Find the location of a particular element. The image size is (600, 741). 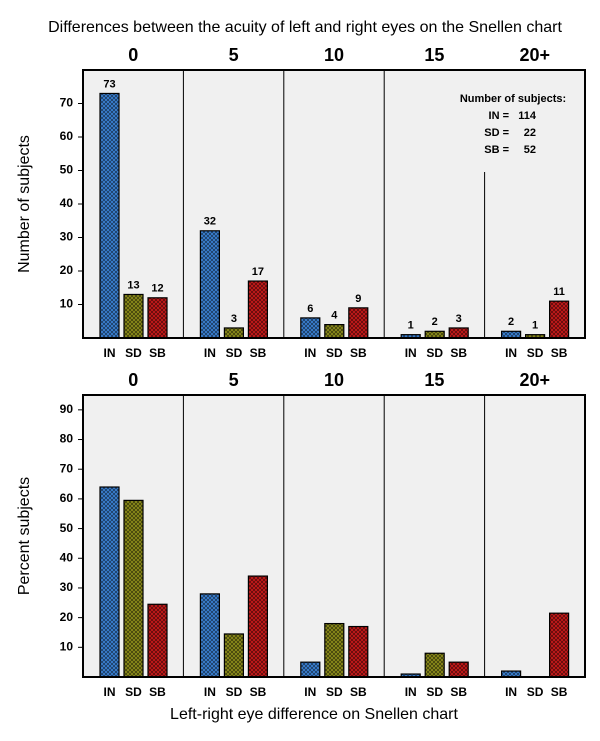

value-label: 17 is located at coordinates (258, 272).